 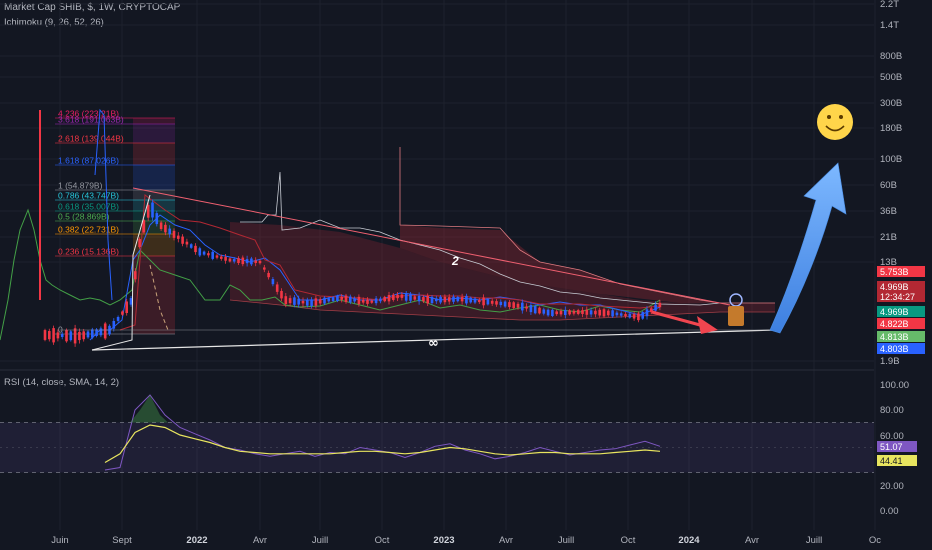 I want to click on fib-label: 4.236 (223.21B), so click(x=88, y=114).